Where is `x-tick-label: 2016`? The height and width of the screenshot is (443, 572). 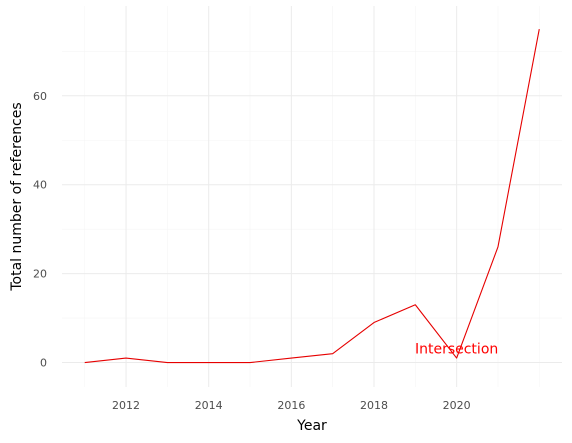
x-tick-label: 2016 is located at coordinates (291, 405).